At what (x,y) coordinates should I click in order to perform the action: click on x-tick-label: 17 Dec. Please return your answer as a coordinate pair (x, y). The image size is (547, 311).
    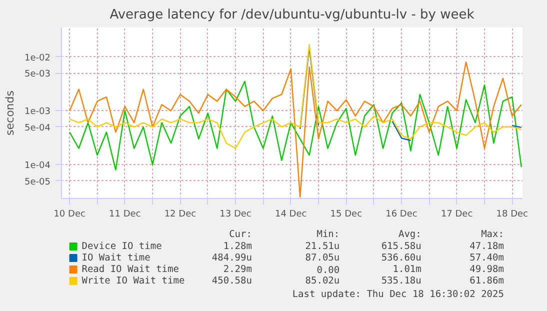
    Looking at the image, I should click on (456, 215).